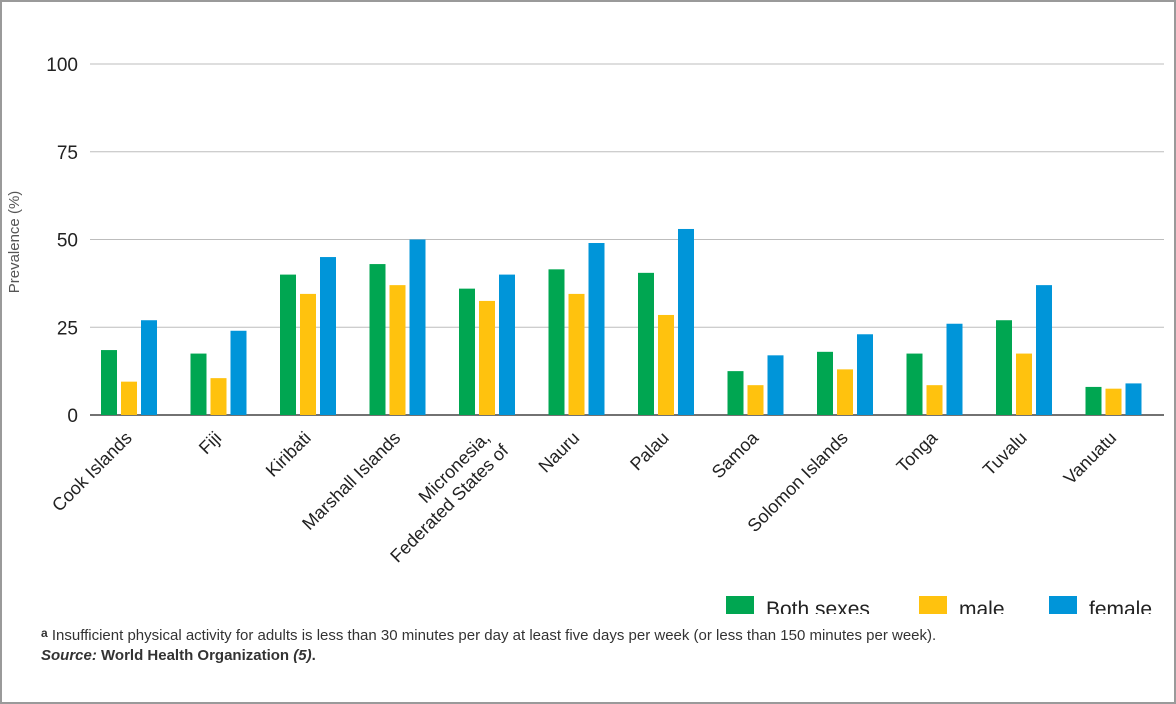  What do you see at coordinates (67, 241) in the screenshot?
I see `y-tick-label: 50` at bounding box center [67, 241].